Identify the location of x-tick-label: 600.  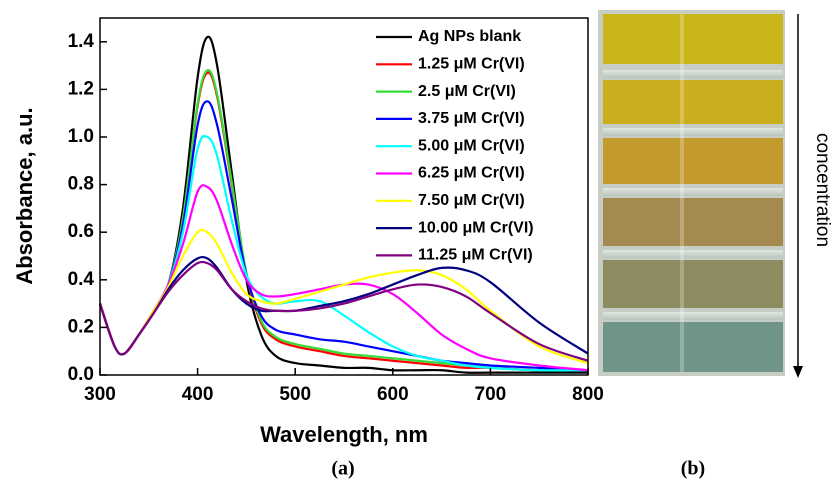
(393, 394).